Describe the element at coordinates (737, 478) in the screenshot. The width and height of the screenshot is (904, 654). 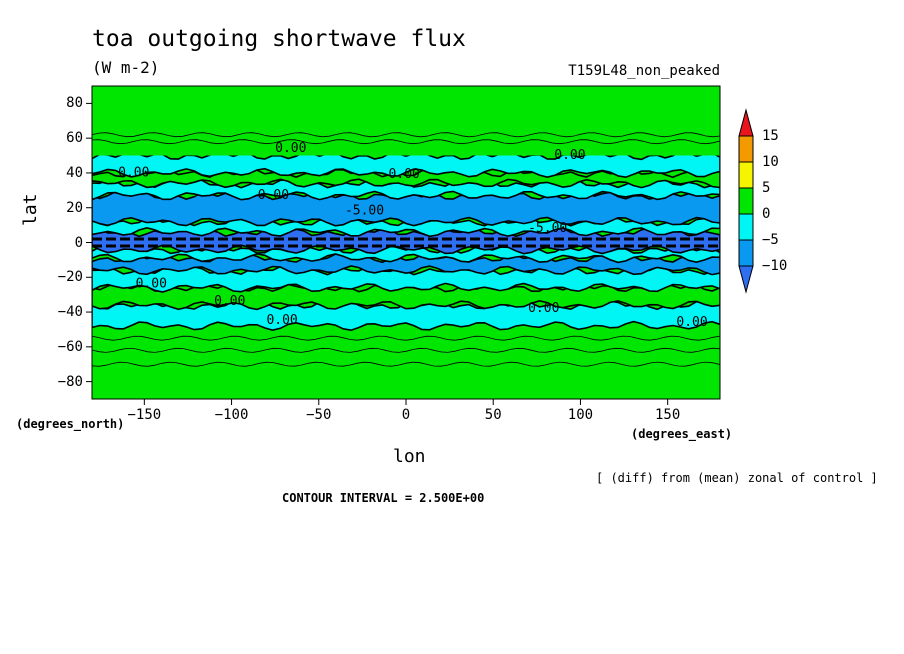
I see `diff-note: [ (diff) from (mean) zonal of control ]` at that location.